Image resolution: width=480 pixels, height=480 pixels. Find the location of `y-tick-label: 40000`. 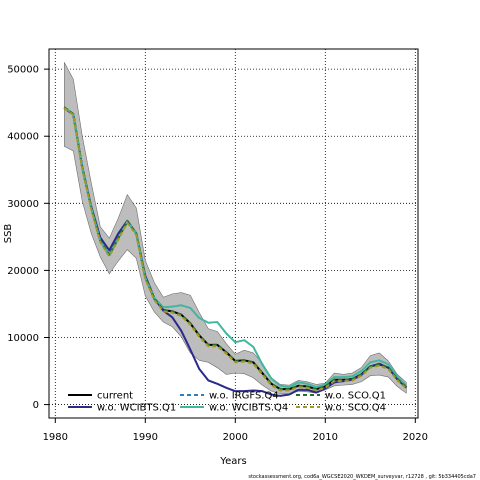

y-tick-label: 40000 is located at coordinates (23, 137).